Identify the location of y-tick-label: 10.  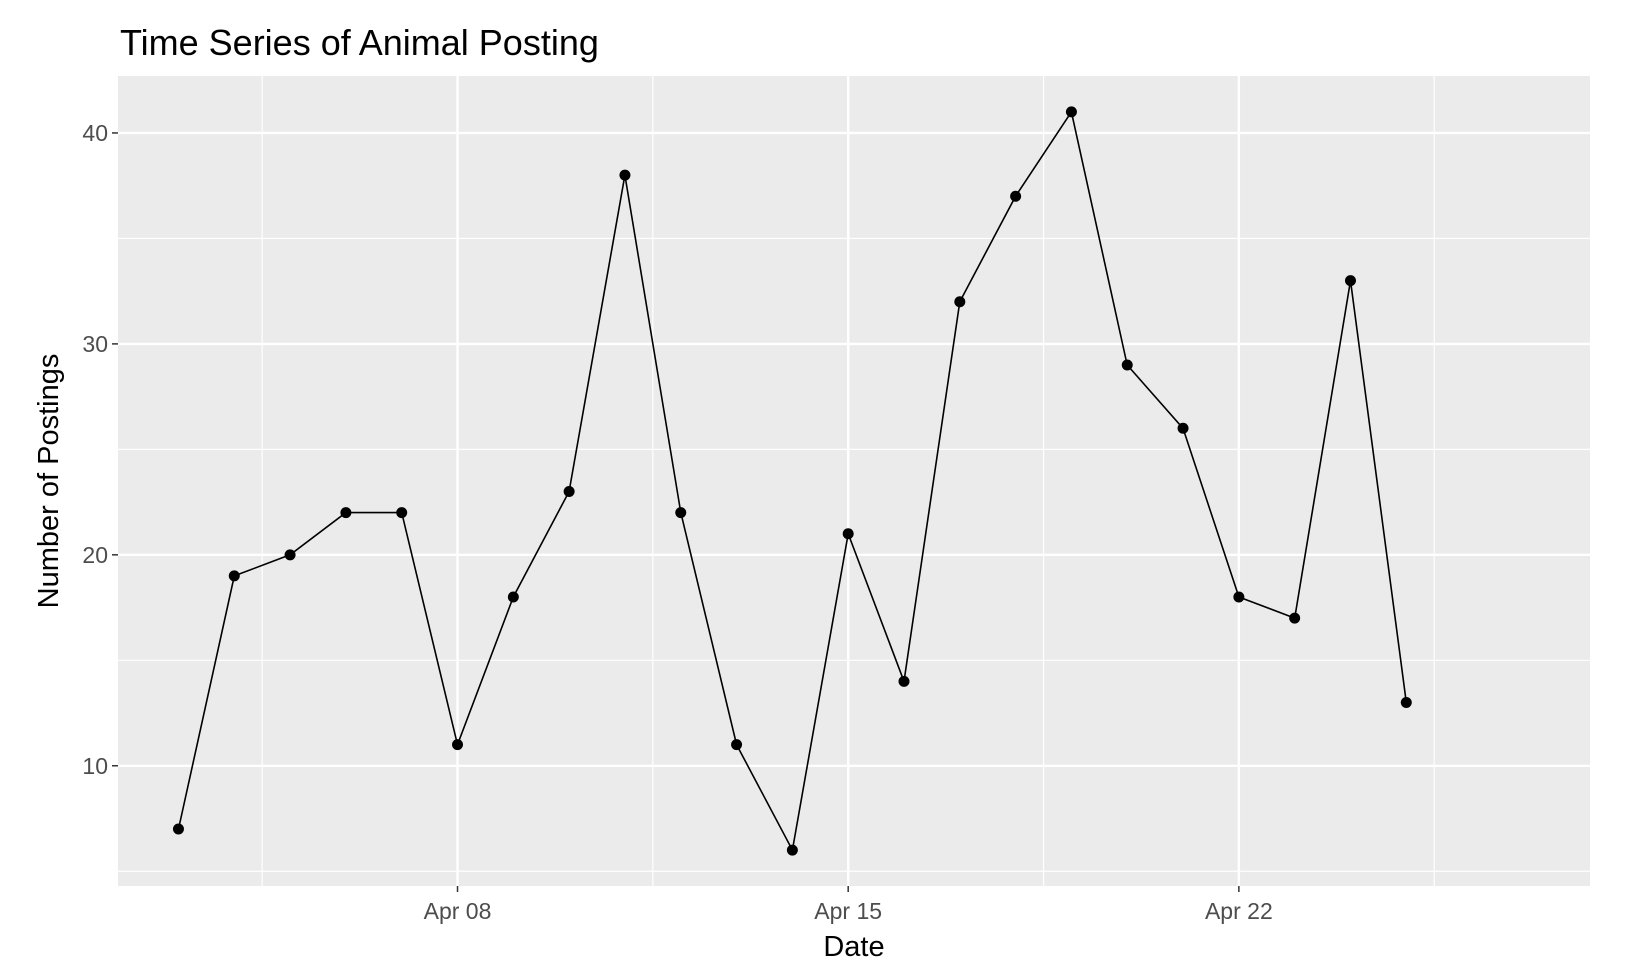
(95, 766).